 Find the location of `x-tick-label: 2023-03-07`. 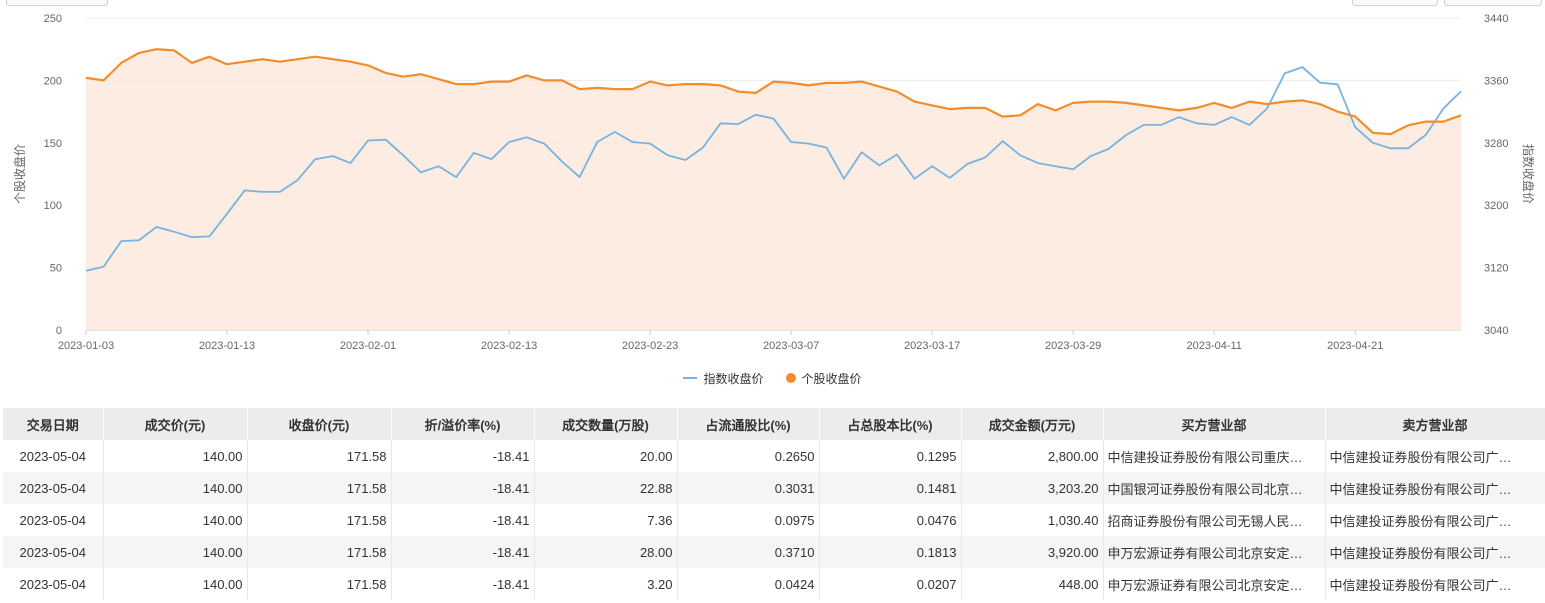

x-tick-label: 2023-03-07 is located at coordinates (791, 346).